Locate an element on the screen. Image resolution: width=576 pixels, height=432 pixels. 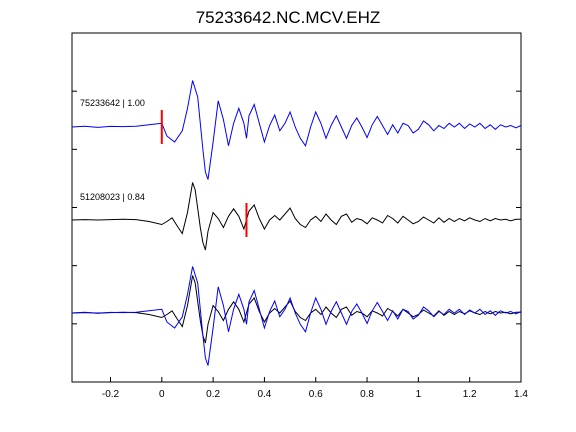
trace-label-reference: 75233642 | 1.00 is located at coordinates (112, 103).